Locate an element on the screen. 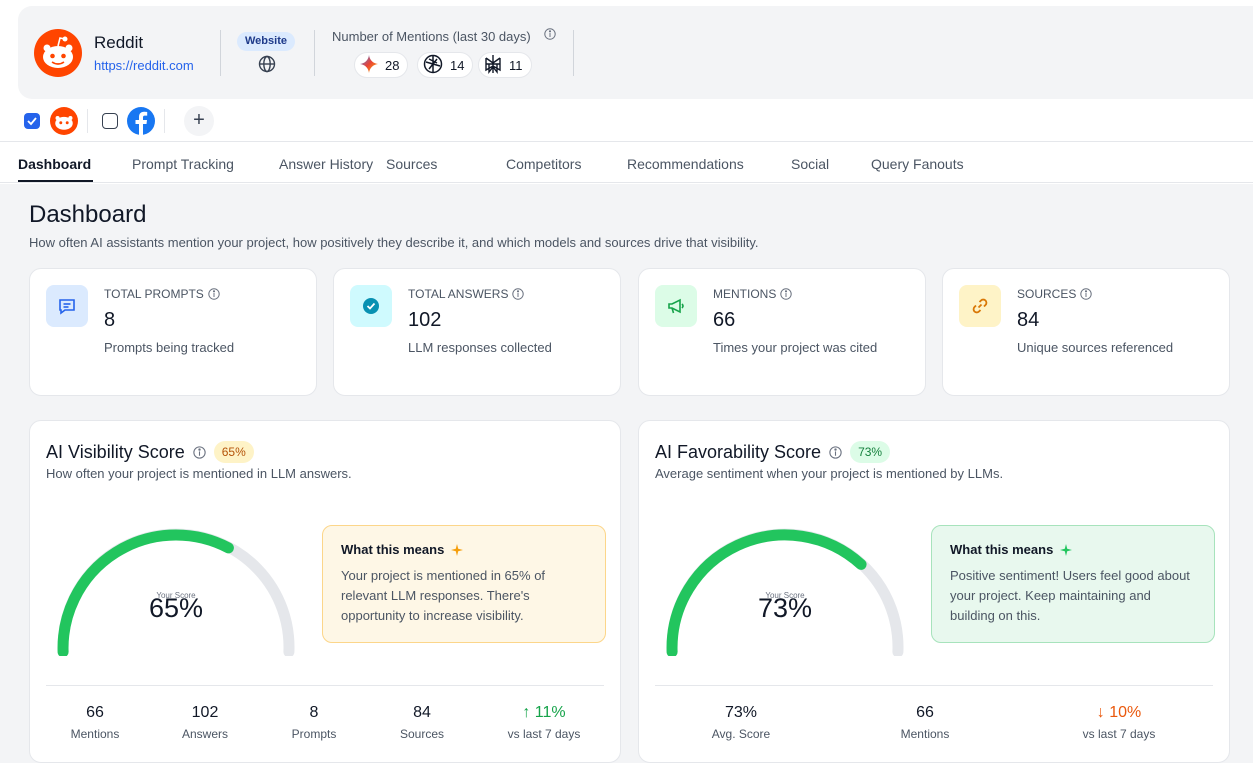 This screenshot has height=763, width=1253. stat-value: 102 is located at coordinates (425, 320).